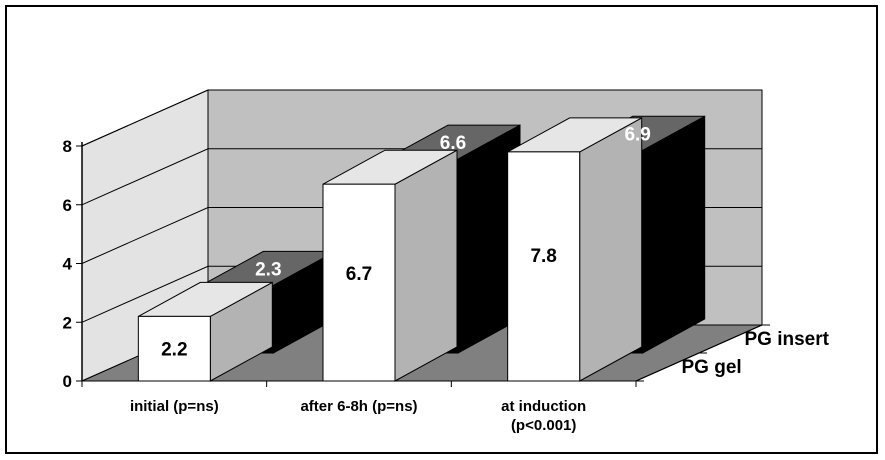 The height and width of the screenshot is (460, 885). What do you see at coordinates (712, 367) in the screenshot?
I see `series-label: PG gel` at bounding box center [712, 367].